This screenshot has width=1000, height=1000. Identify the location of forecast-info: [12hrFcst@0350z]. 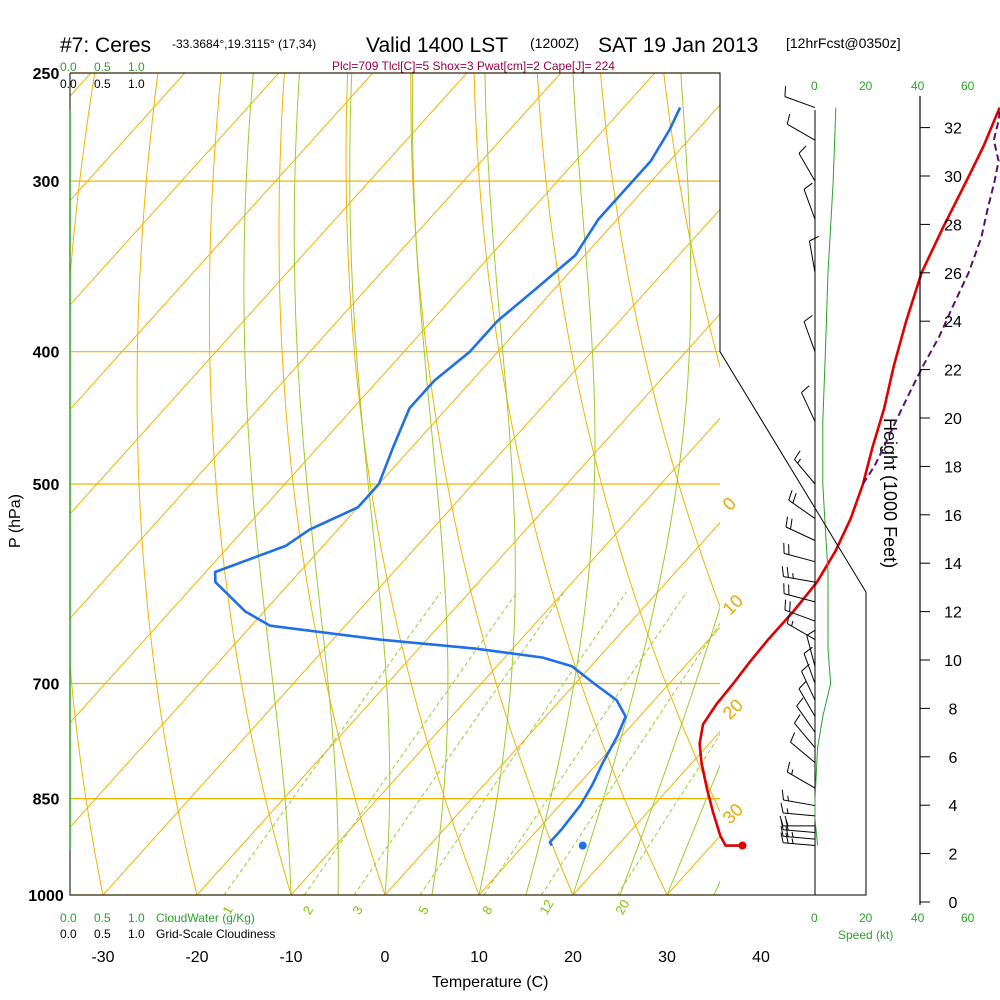
(843, 43).